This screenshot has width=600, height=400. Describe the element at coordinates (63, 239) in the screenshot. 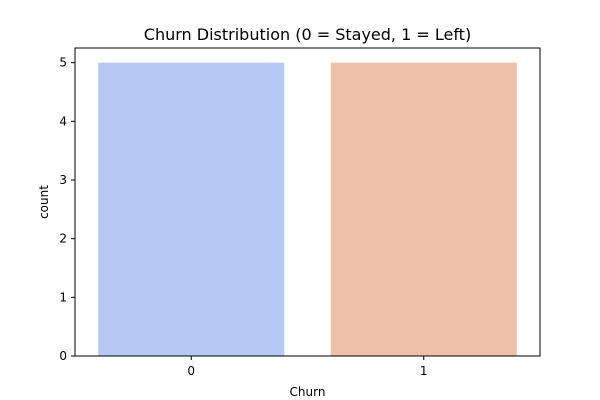

I see `y-tick-label: 2` at that location.